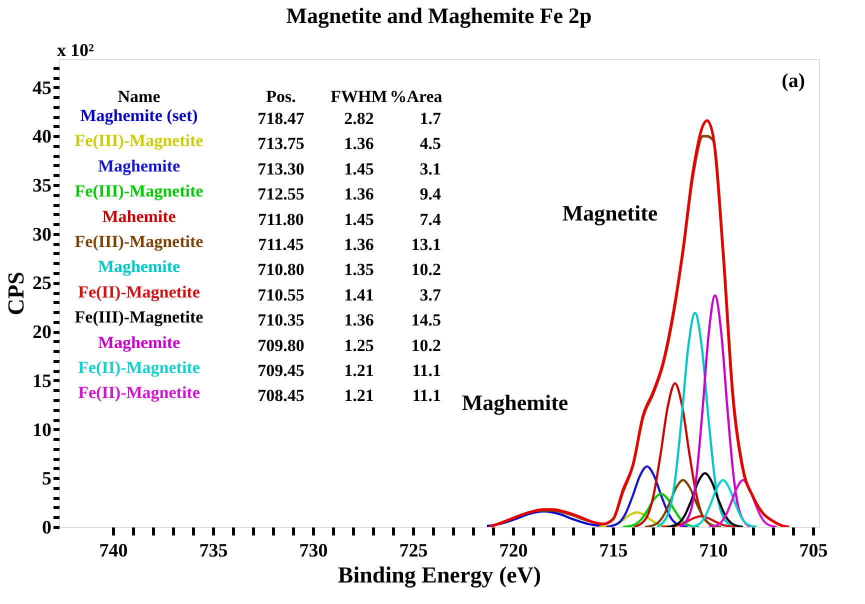 Image resolution: width=865 pixels, height=604 pixels. Describe the element at coordinates (47, 479) in the screenshot. I see `y-tick-label: 5` at that location.